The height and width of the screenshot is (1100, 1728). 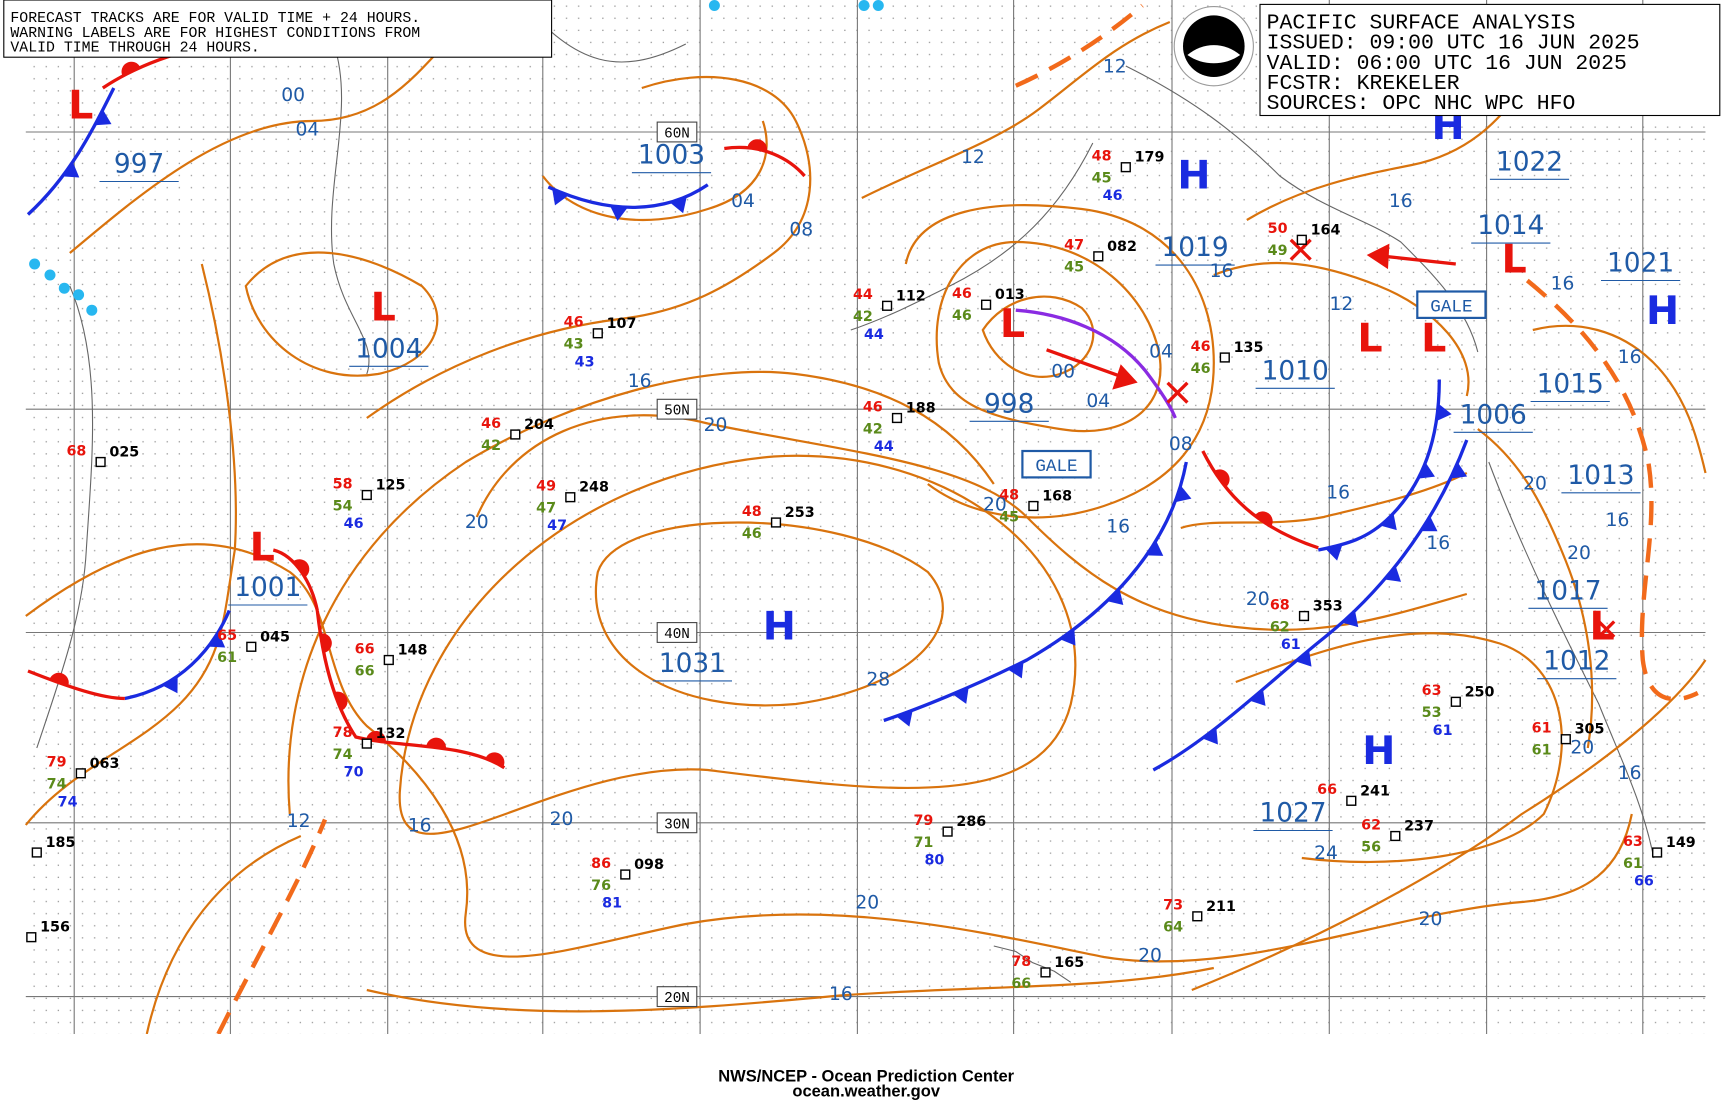 What do you see at coordinates (1681, 843) in the screenshot?
I see `station-pressure: 149` at bounding box center [1681, 843].